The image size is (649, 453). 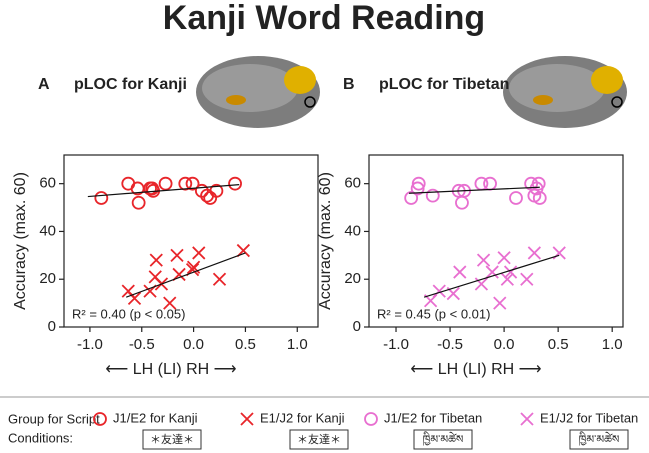 I want to click on legend-label: E1/J2 for Kanji, so click(x=302, y=417).